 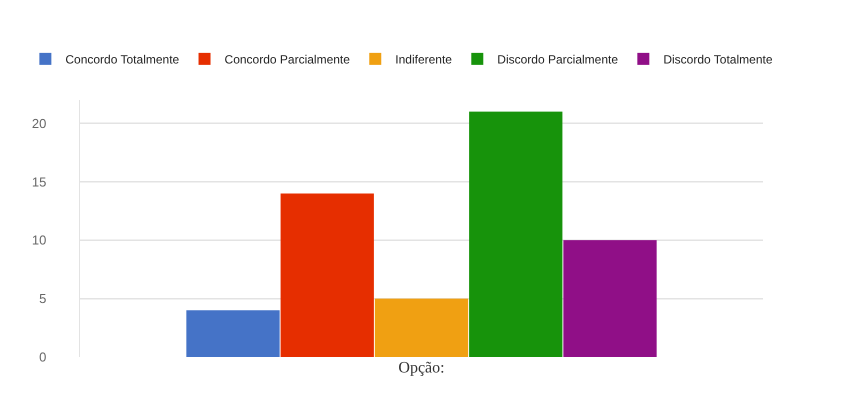 What do you see at coordinates (122, 59) in the screenshot?
I see `legend-label: Concordo Totalmente` at bounding box center [122, 59].